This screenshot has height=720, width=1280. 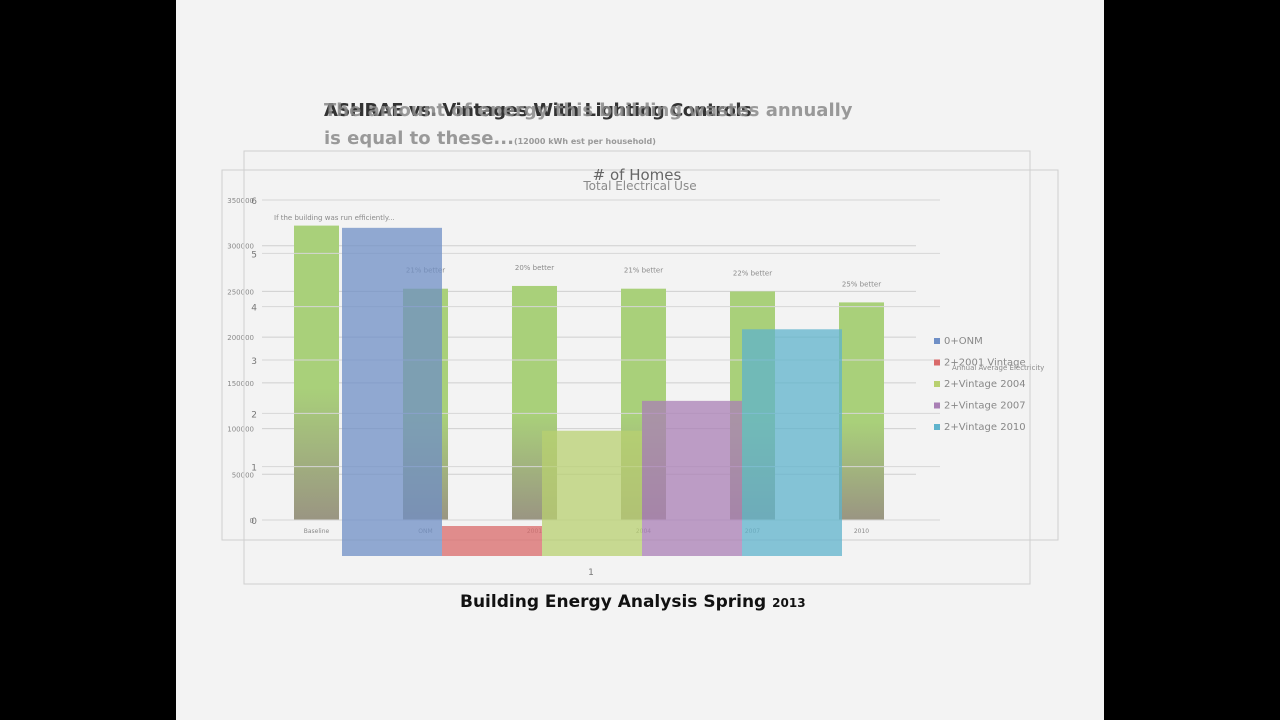 What do you see at coordinates (240, 292) in the screenshot?
I see `chart-a-ytick: 250000` at bounding box center [240, 292].